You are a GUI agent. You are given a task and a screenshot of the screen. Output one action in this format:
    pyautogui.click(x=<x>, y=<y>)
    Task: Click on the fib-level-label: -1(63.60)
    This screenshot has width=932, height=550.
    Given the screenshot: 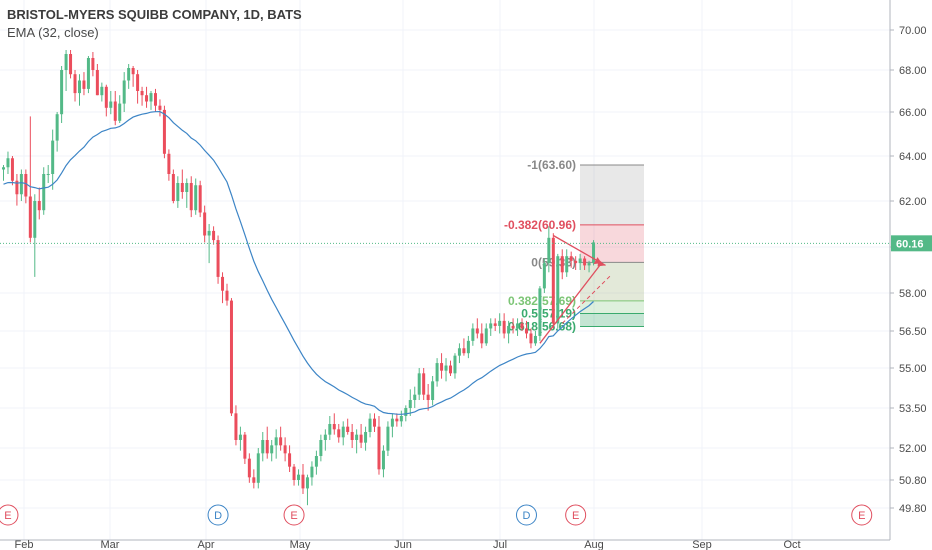 What is the action you would take?
    pyautogui.click(x=551, y=165)
    